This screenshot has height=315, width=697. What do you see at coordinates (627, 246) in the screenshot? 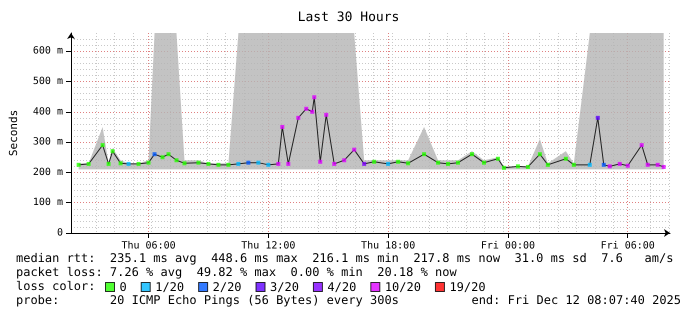
I see `x-tick-label: Fri 06:00` at bounding box center [627, 246].